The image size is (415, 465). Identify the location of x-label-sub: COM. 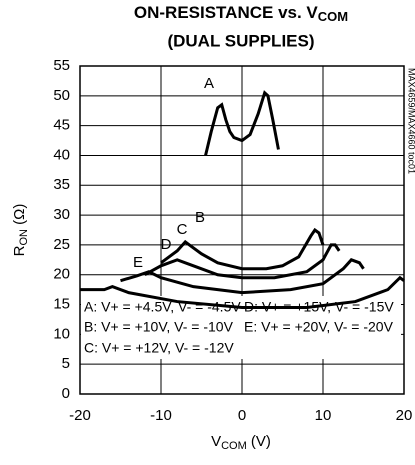
(234, 446).